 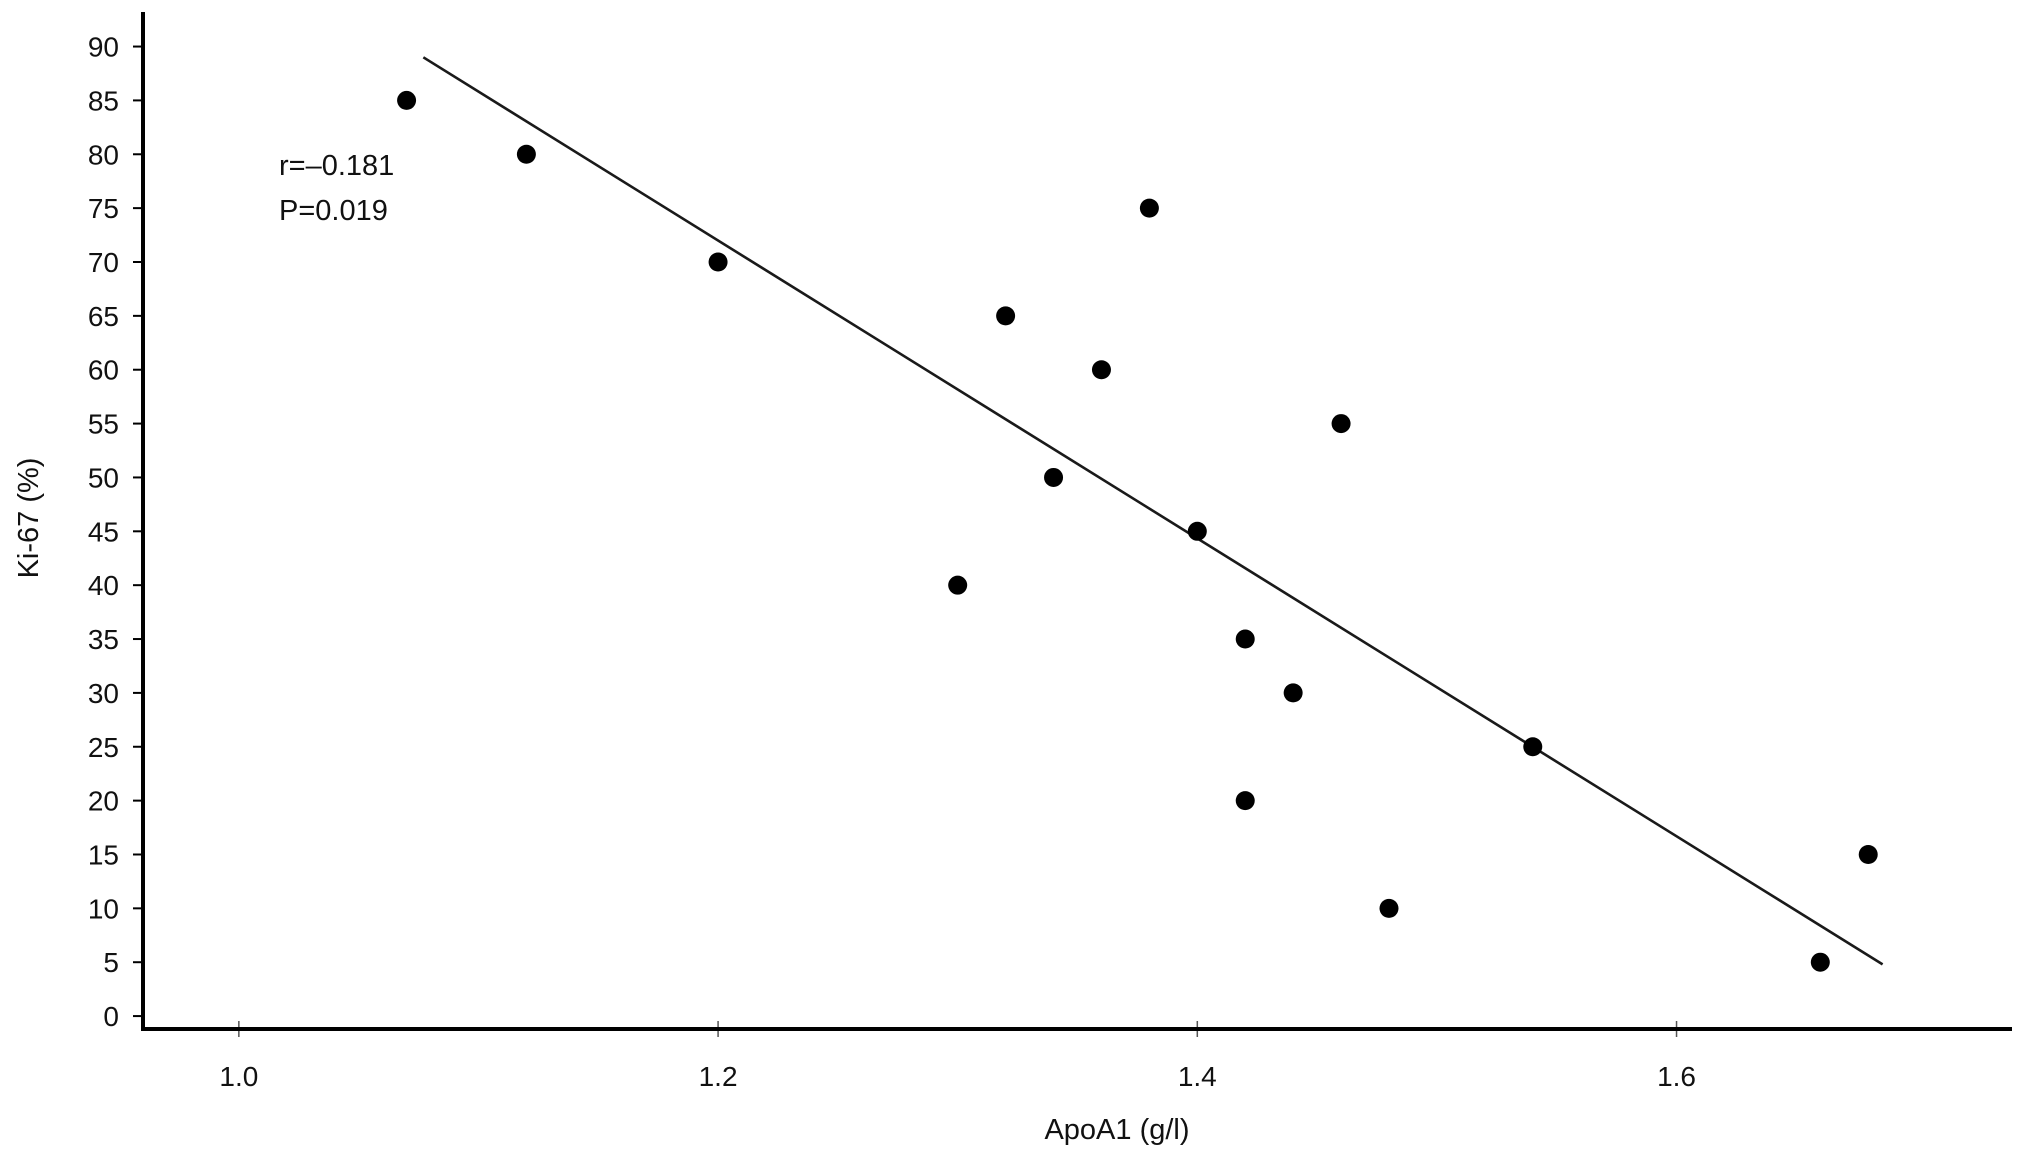 What do you see at coordinates (103, 908) in the screenshot?
I see `y-tick-label: 10` at bounding box center [103, 908].